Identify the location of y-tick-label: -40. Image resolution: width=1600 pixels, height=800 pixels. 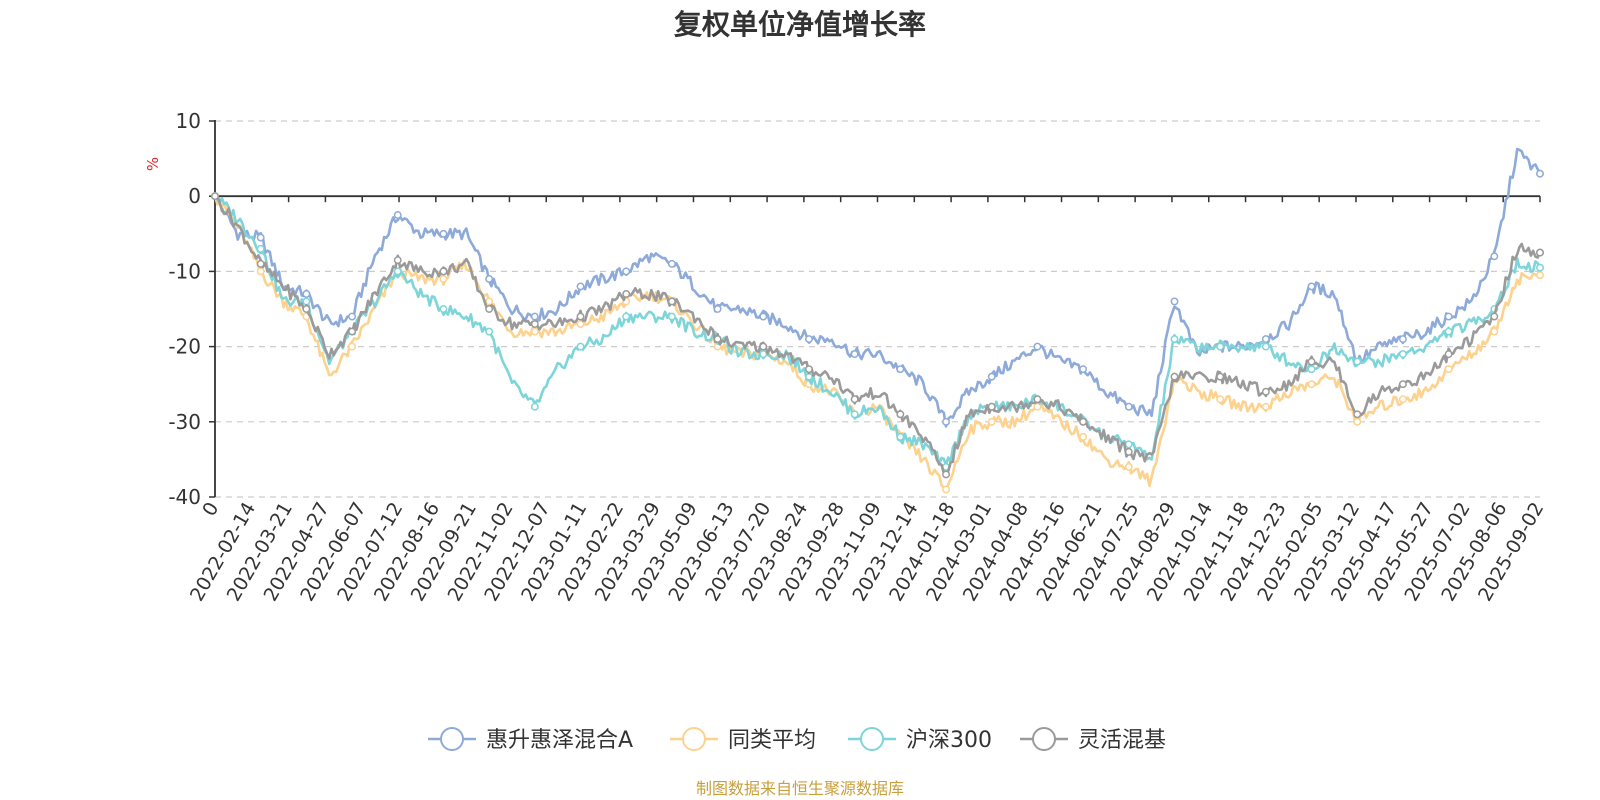
(184, 497).